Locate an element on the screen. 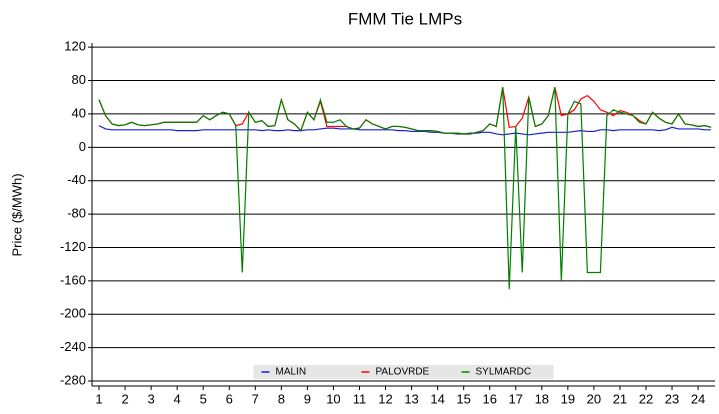 The height and width of the screenshot is (414, 719). x-tick-label: 8 is located at coordinates (281, 398).